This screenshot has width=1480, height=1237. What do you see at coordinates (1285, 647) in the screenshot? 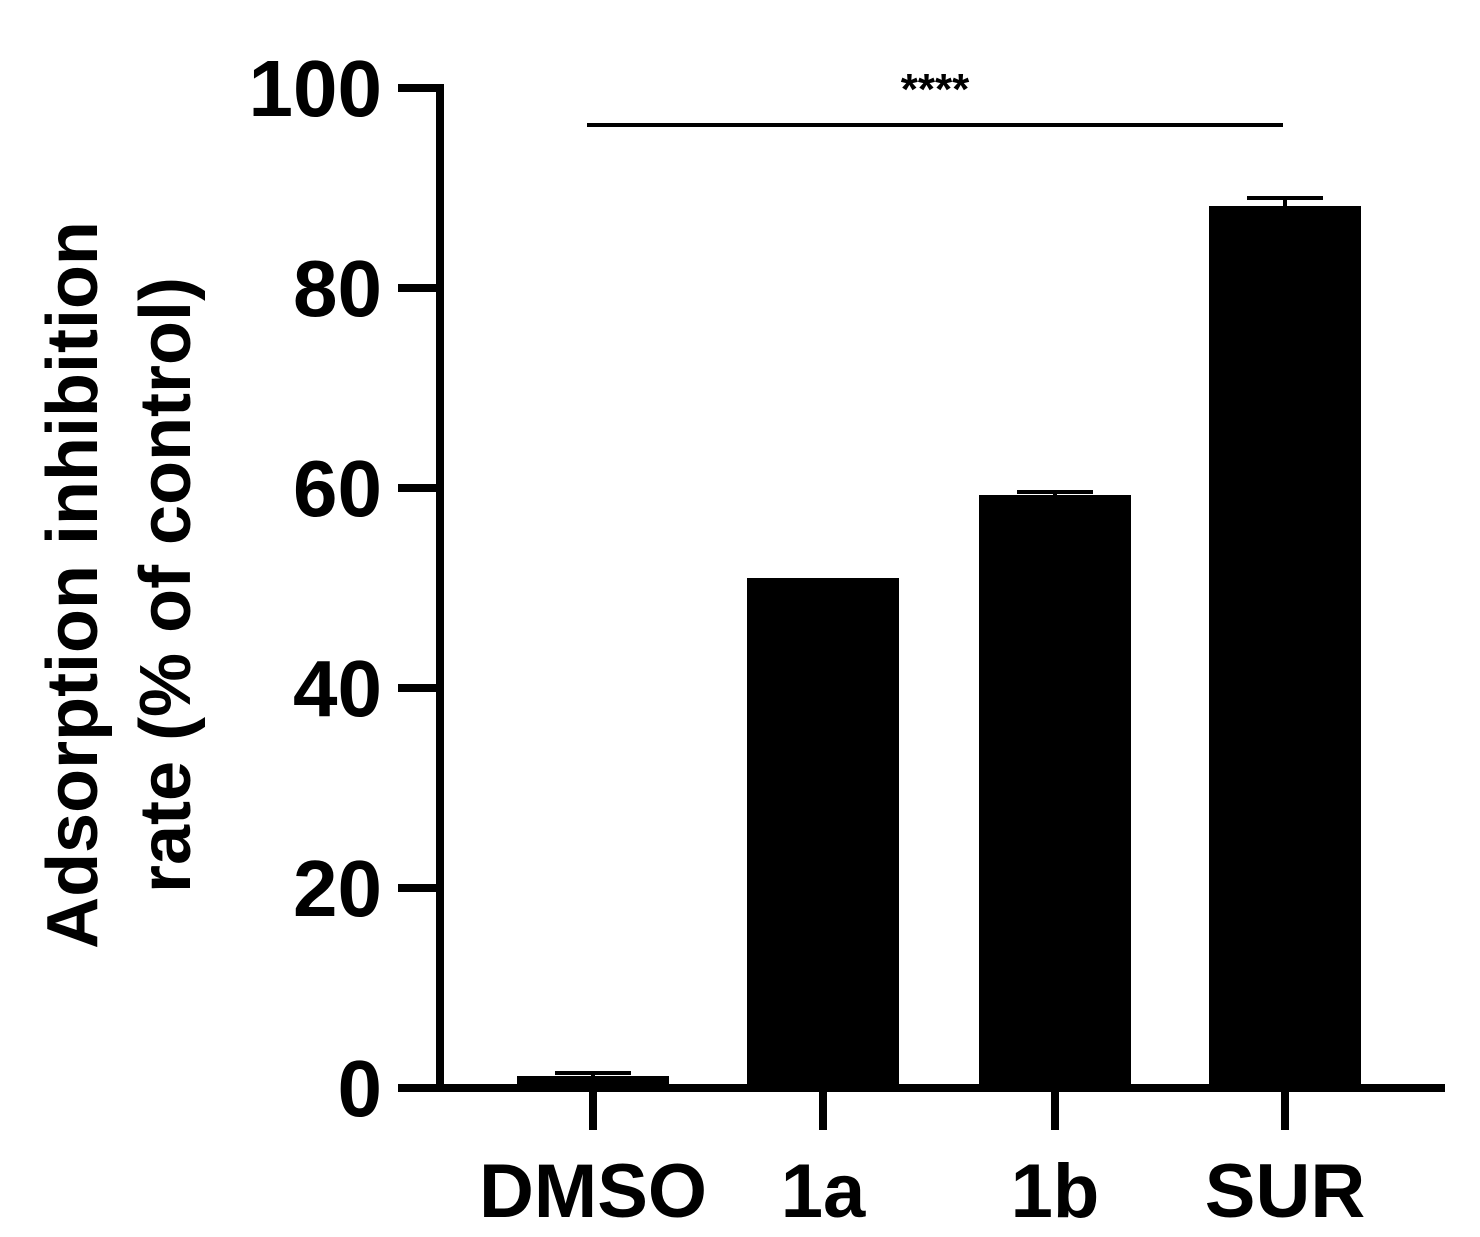
I see `bar-SUR` at bounding box center [1285, 647].